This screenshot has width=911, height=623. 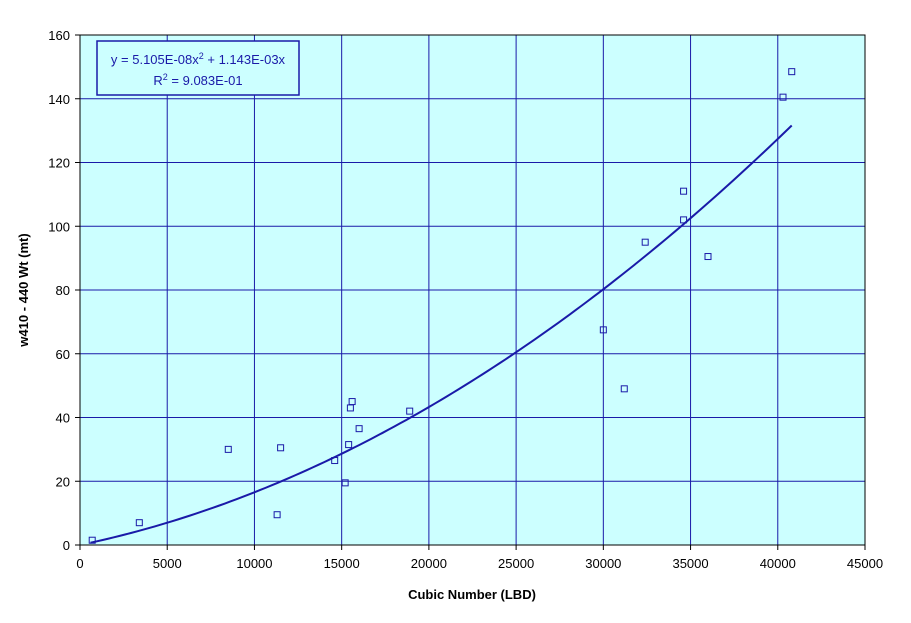 I want to click on y-tick-label: 160, so click(x=59, y=35).